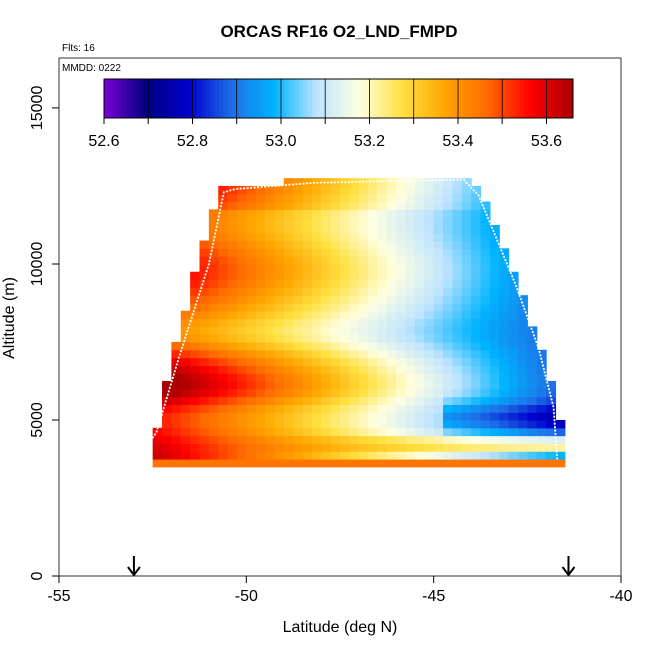  I want to click on colorbar-tick-label: 52.6, so click(103, 141).